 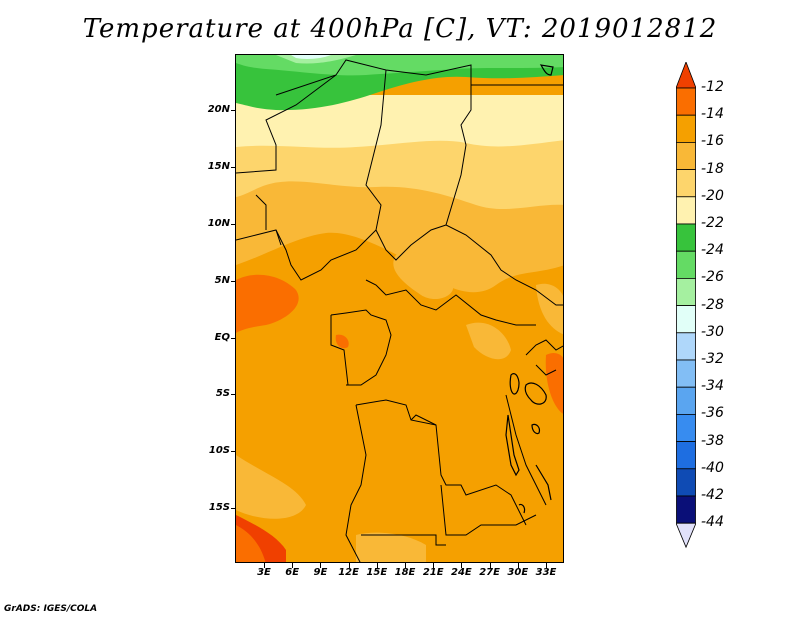 What do you see at coordinates (320, 572) in the screenshot?
I see `lon-label-9e: 9E` at bounding box center [320, 572].